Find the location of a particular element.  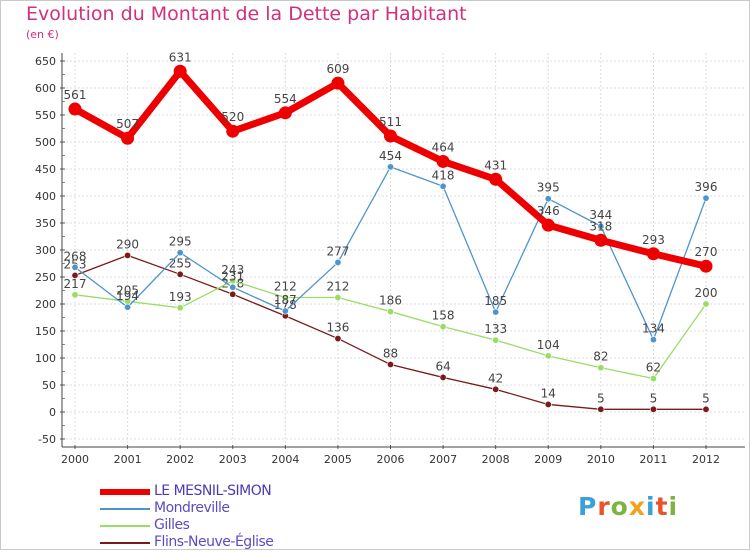

data-label: 431 is located at coordinates (495, 165).